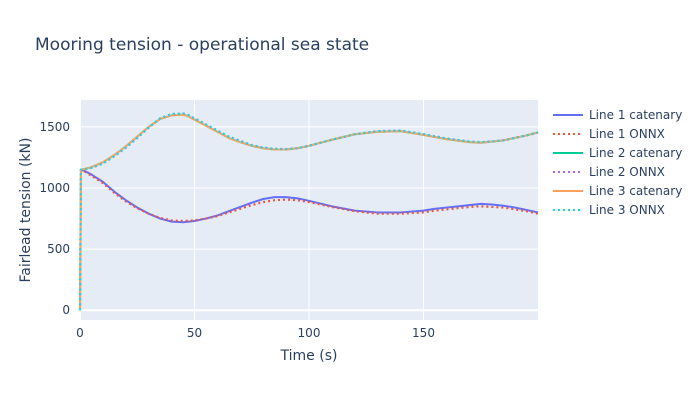 This screenshot has height=400, width=700. I want to click on legend-item: Line 2 ONNX, so click(609, 172).